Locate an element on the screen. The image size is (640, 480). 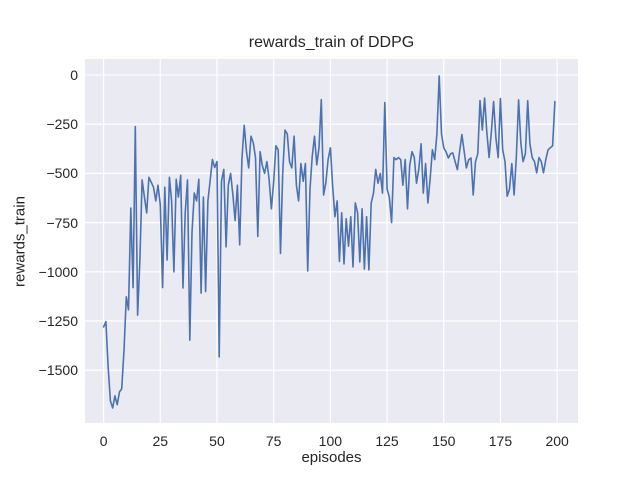
x-tick-label: 200 is located at coordinates (557, 441).